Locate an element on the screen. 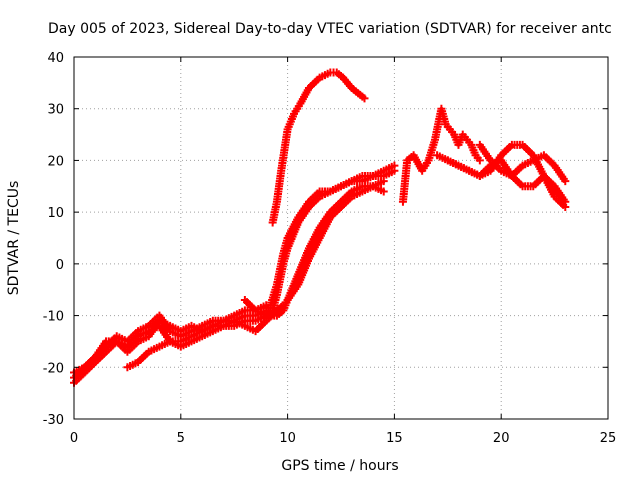  y-tick-label: 0 is located at coordinates (60, 265).